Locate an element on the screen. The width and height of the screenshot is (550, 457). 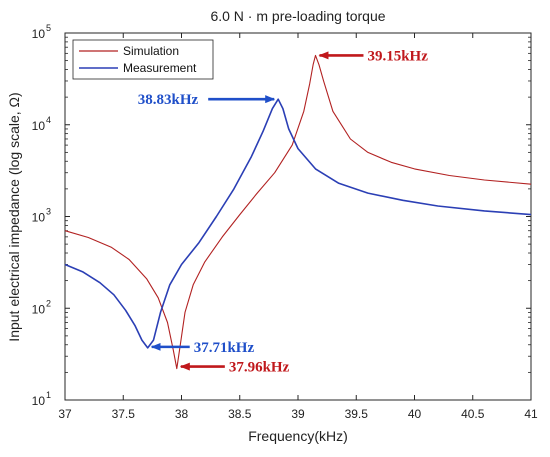
x-tick-label: 38 is located at coordinates (182, 414).